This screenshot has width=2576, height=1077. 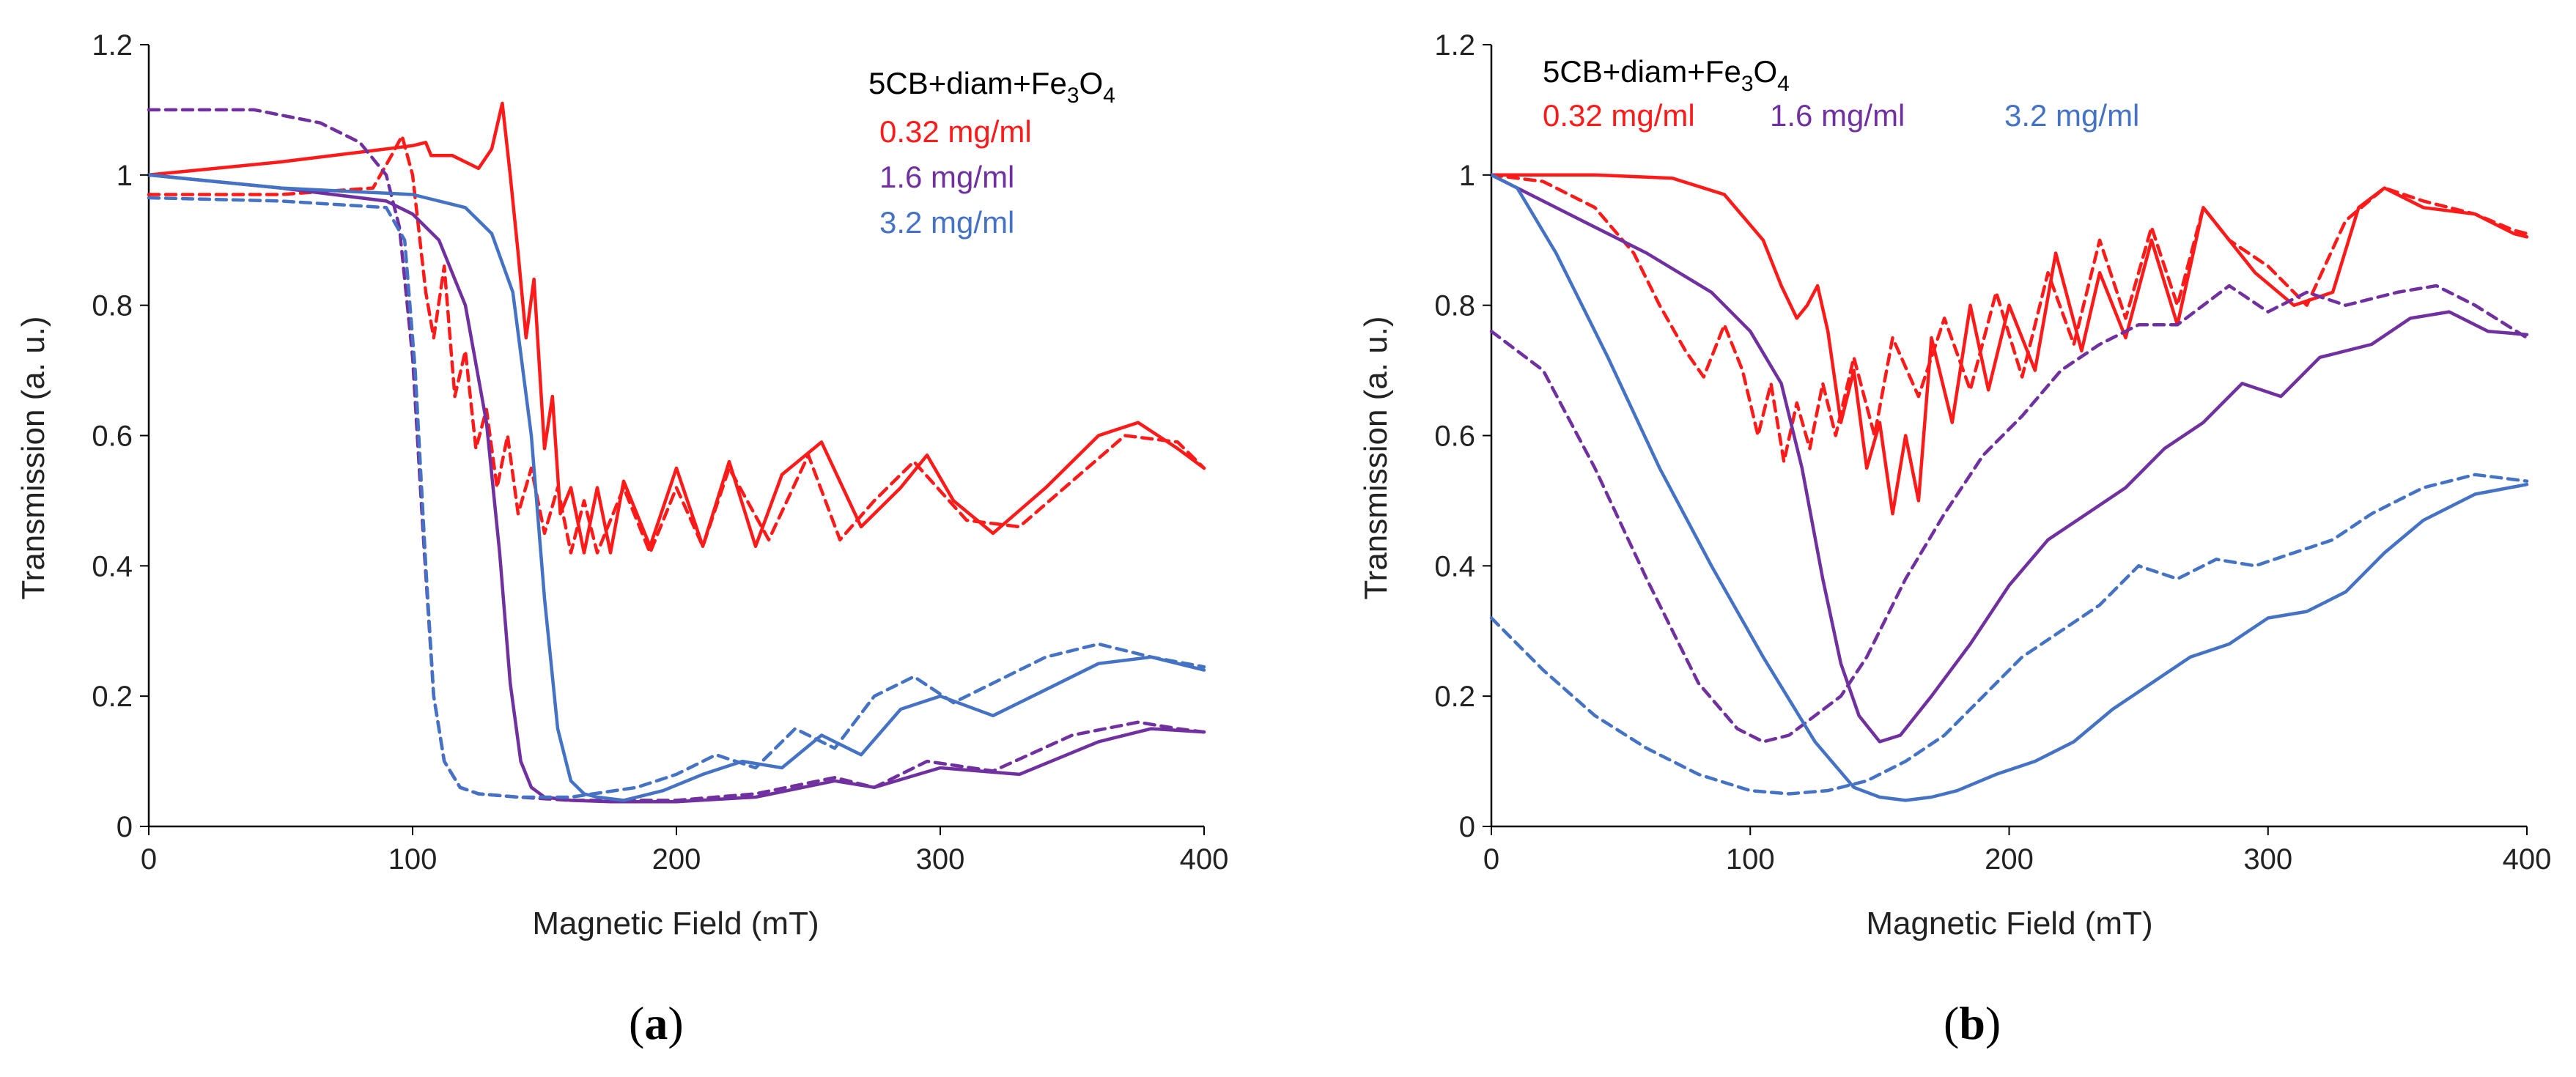 What do you see at coordinates (112, 306) in the screenshot?
I see `y-tick-label-a-4: 0.8` at bounding box center [112, 306].